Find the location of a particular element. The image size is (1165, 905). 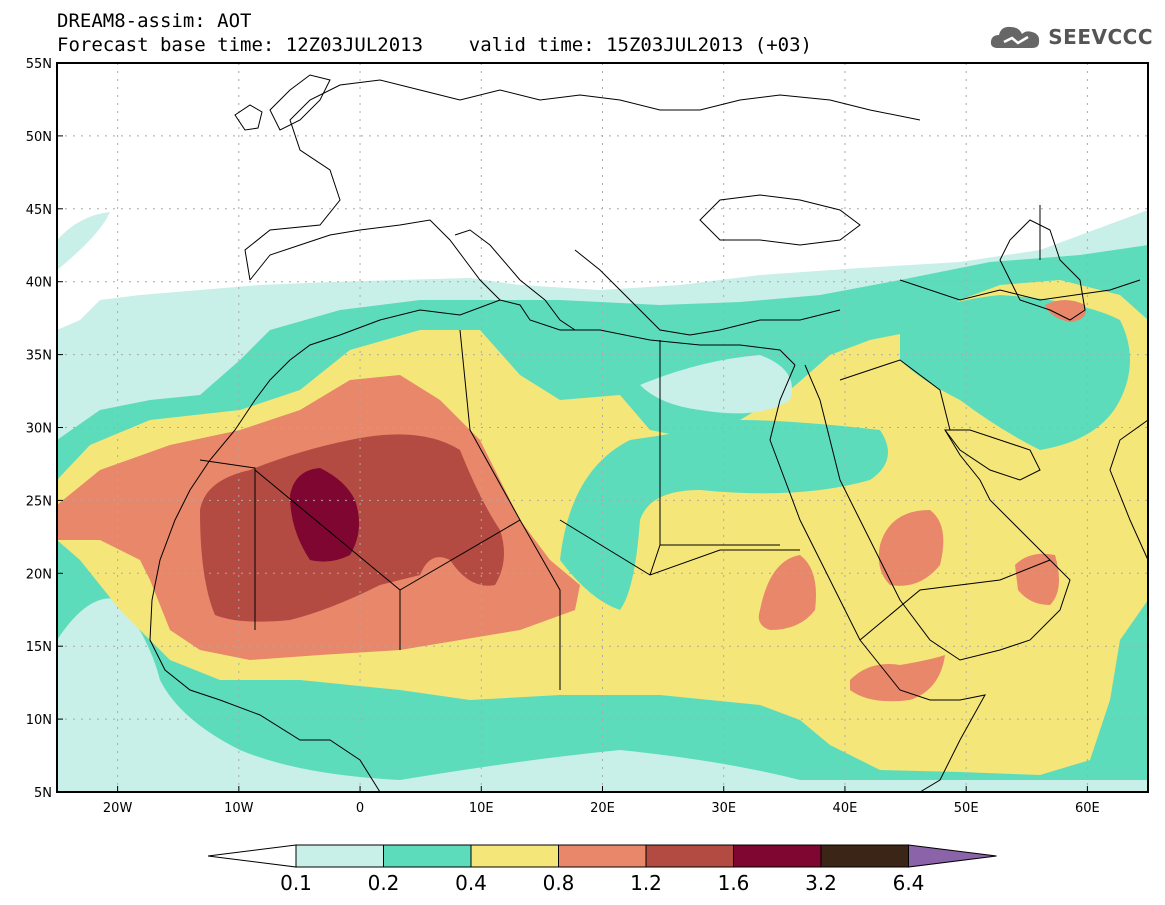

aot-patch-0-8-yemen is located at coordinates (897, 678).